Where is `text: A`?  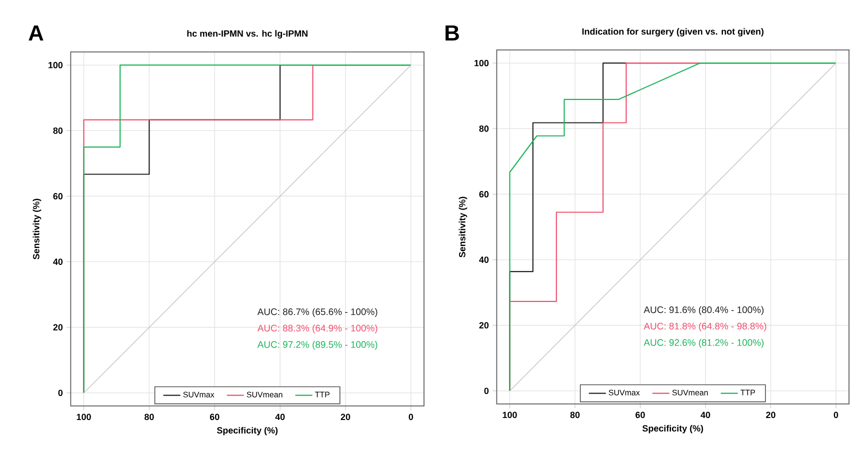
text: A is located at coordinates (36, 33).